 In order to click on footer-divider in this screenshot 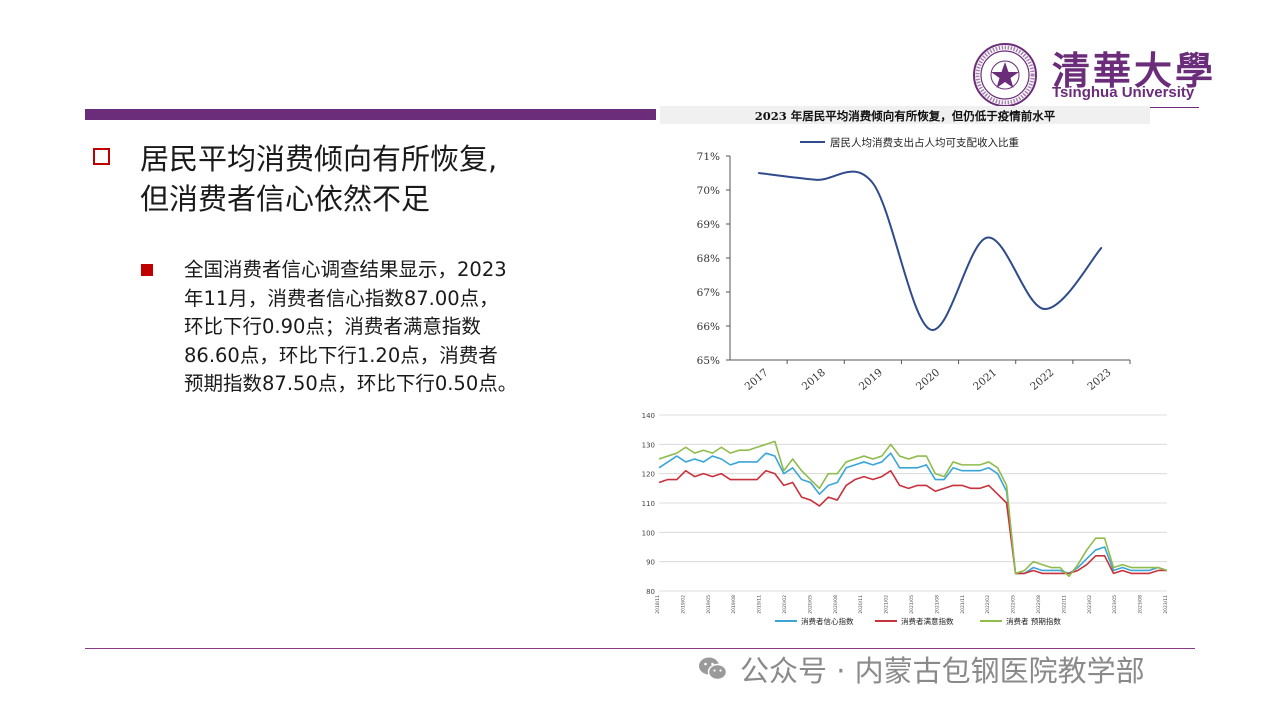, I will do `click(640, 648)`.